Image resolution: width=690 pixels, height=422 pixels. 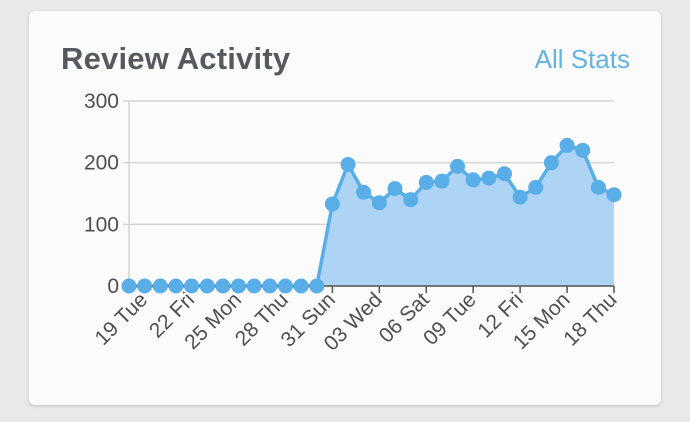 I want to click on y-tick-label-100: 100, so click(x=101, y=224).